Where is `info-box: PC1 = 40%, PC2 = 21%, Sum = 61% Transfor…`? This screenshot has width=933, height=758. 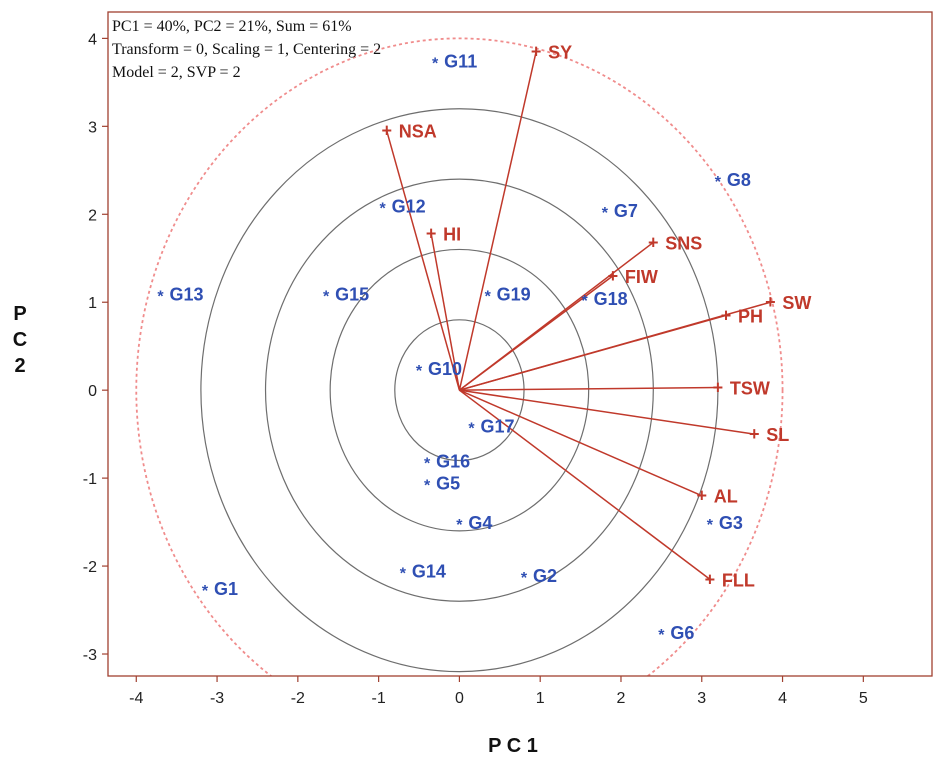 info-box: PC1 = 40%, PC2 = 21%, Sum = 61% Transfor… is located at coordinates (246, 49).